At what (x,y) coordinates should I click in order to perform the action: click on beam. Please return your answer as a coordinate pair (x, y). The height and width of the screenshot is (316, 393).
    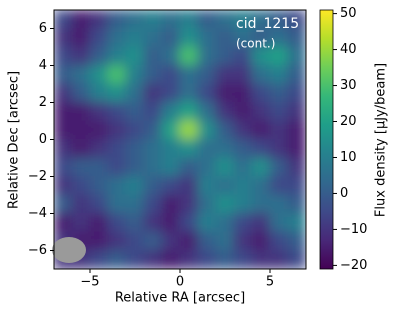
    Looking at the image, I should click on (69, 250).